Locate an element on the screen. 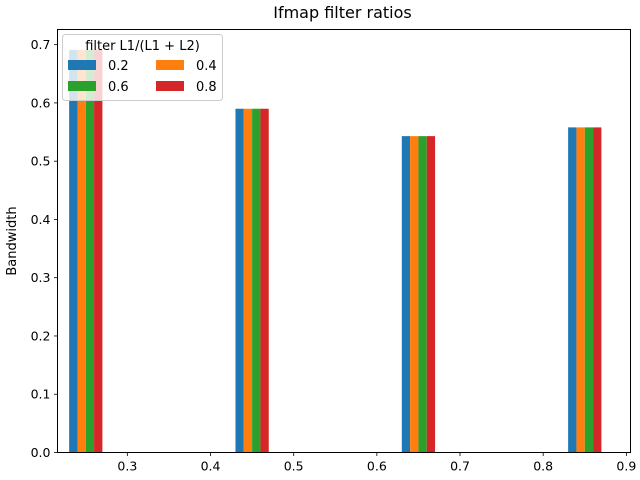 The image size is (640, 480). bar-0.8-0.85 is located at coordinates (597, 290).